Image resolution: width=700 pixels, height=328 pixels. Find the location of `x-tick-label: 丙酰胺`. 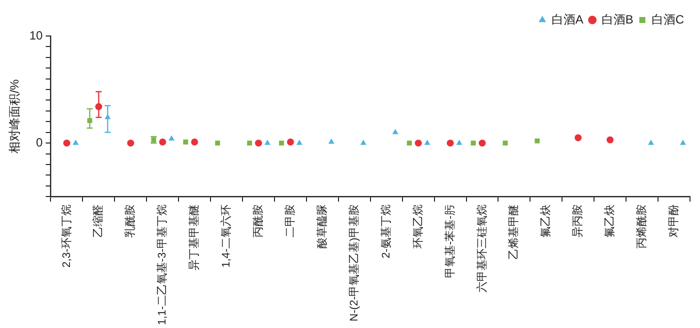

x-tick-label: 丙酰胺 is located at coordinates (258, 221).